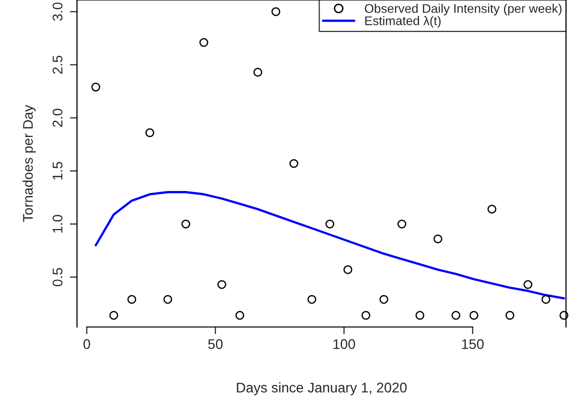  What do you see at coordinates (57, 223) in the screenshot?
I see `y-tick-label: 1.0` at bounding box center [57, 223].